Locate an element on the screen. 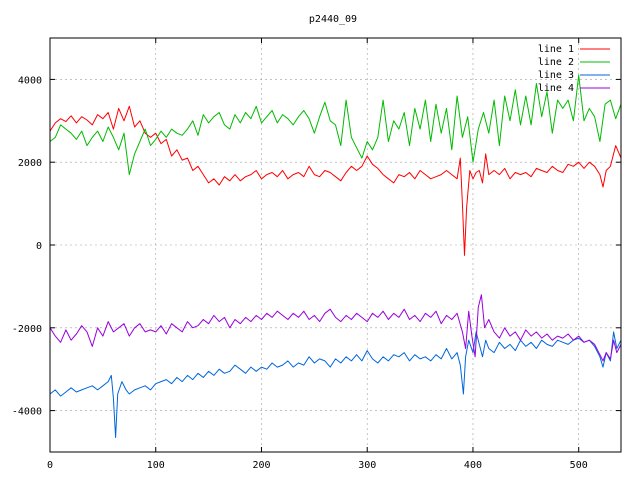  legend-label: line 4 is located at coordinates (556, 88).